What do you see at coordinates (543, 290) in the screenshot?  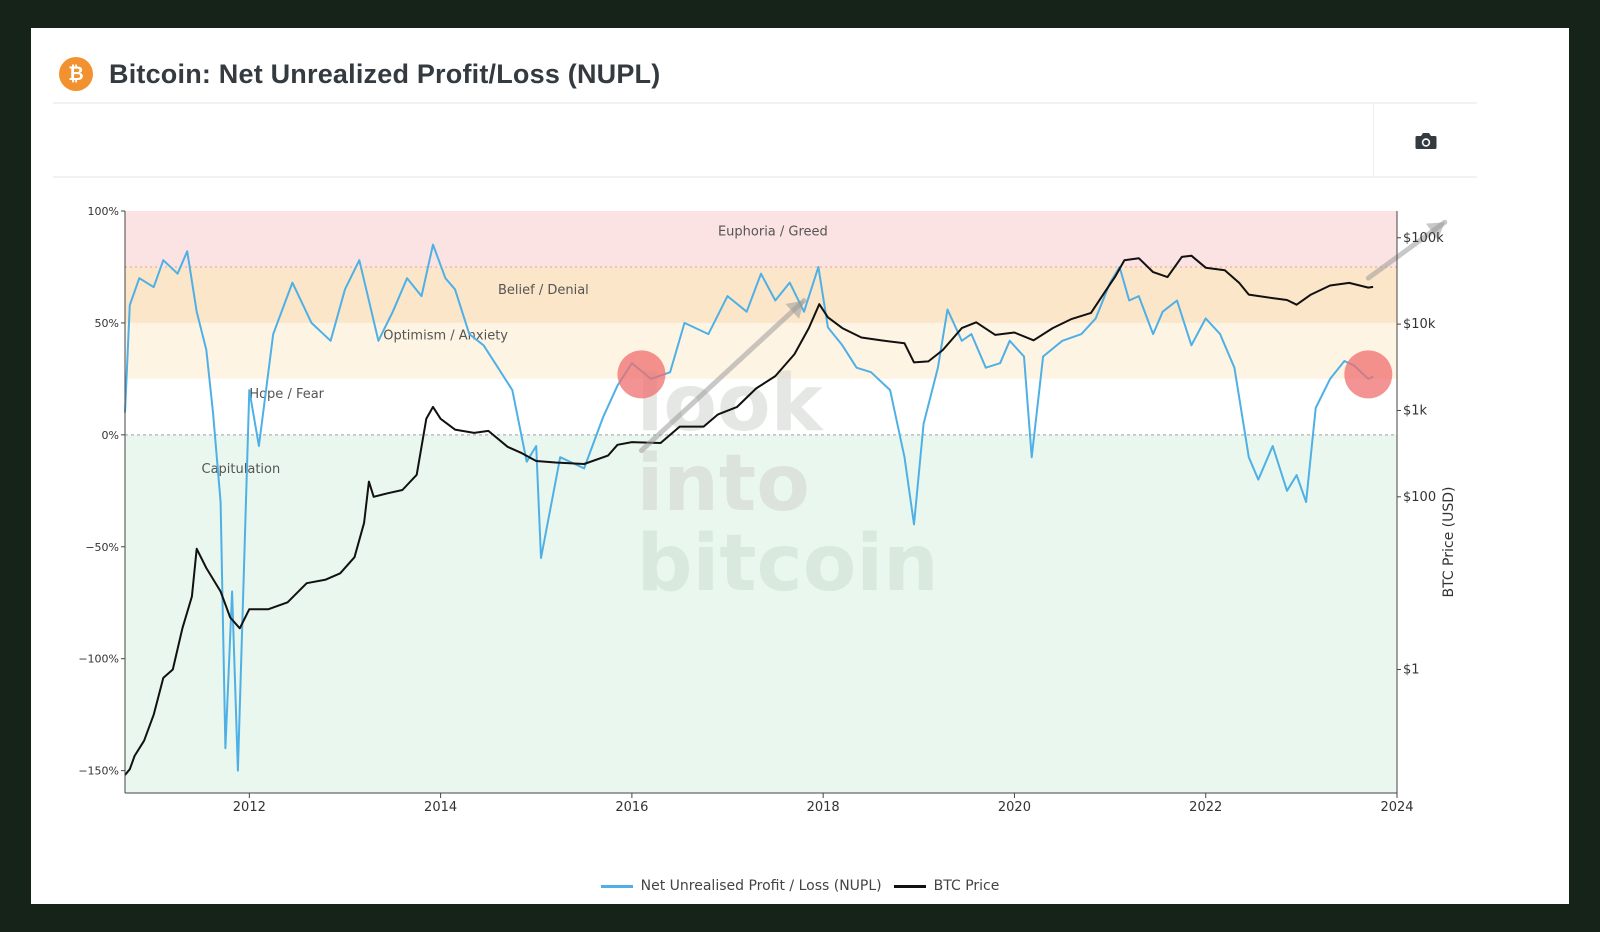 I see `zone-label-1: Belief / Denial` at bounding box center [543, 290].